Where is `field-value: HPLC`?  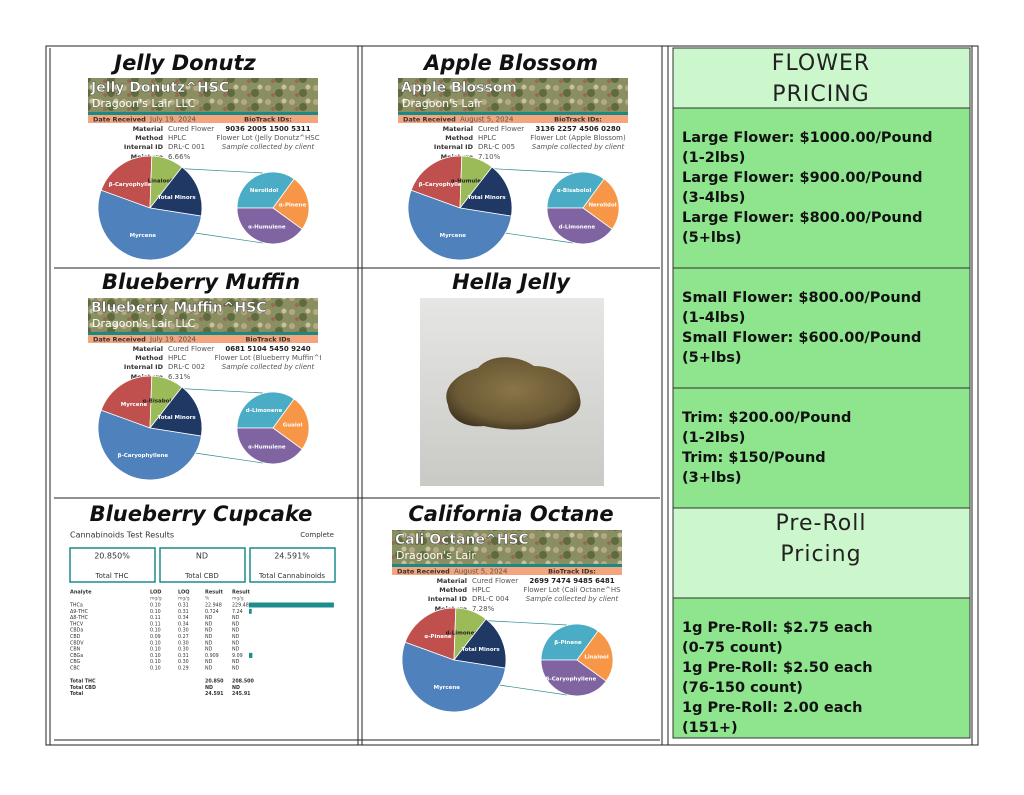
field-value: HPLC is located at coordinates (487, 138).